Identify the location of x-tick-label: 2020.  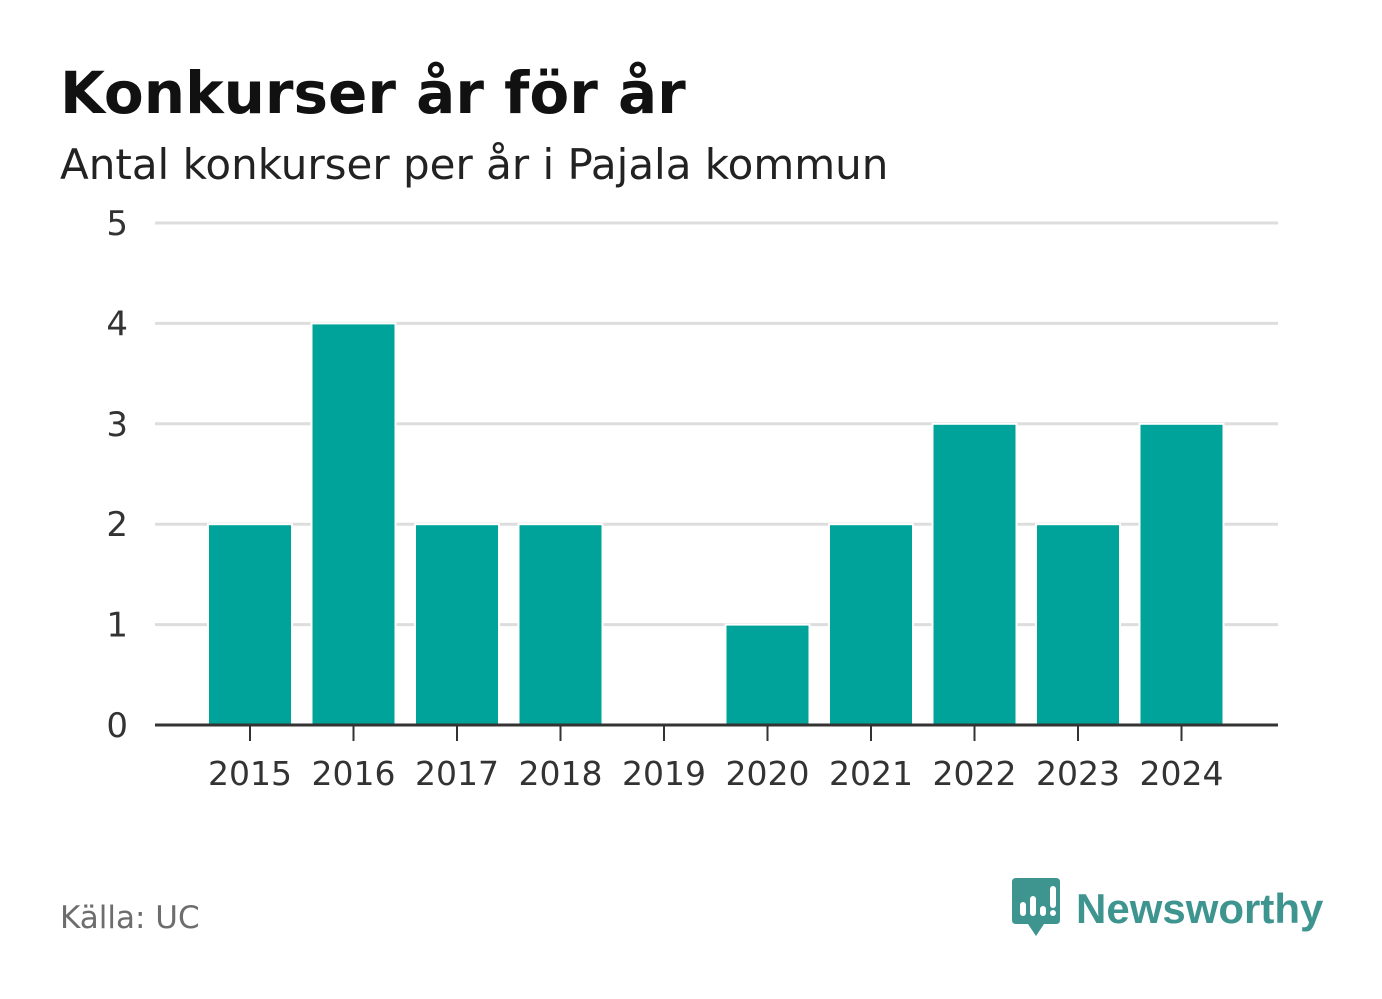
(768, 773).